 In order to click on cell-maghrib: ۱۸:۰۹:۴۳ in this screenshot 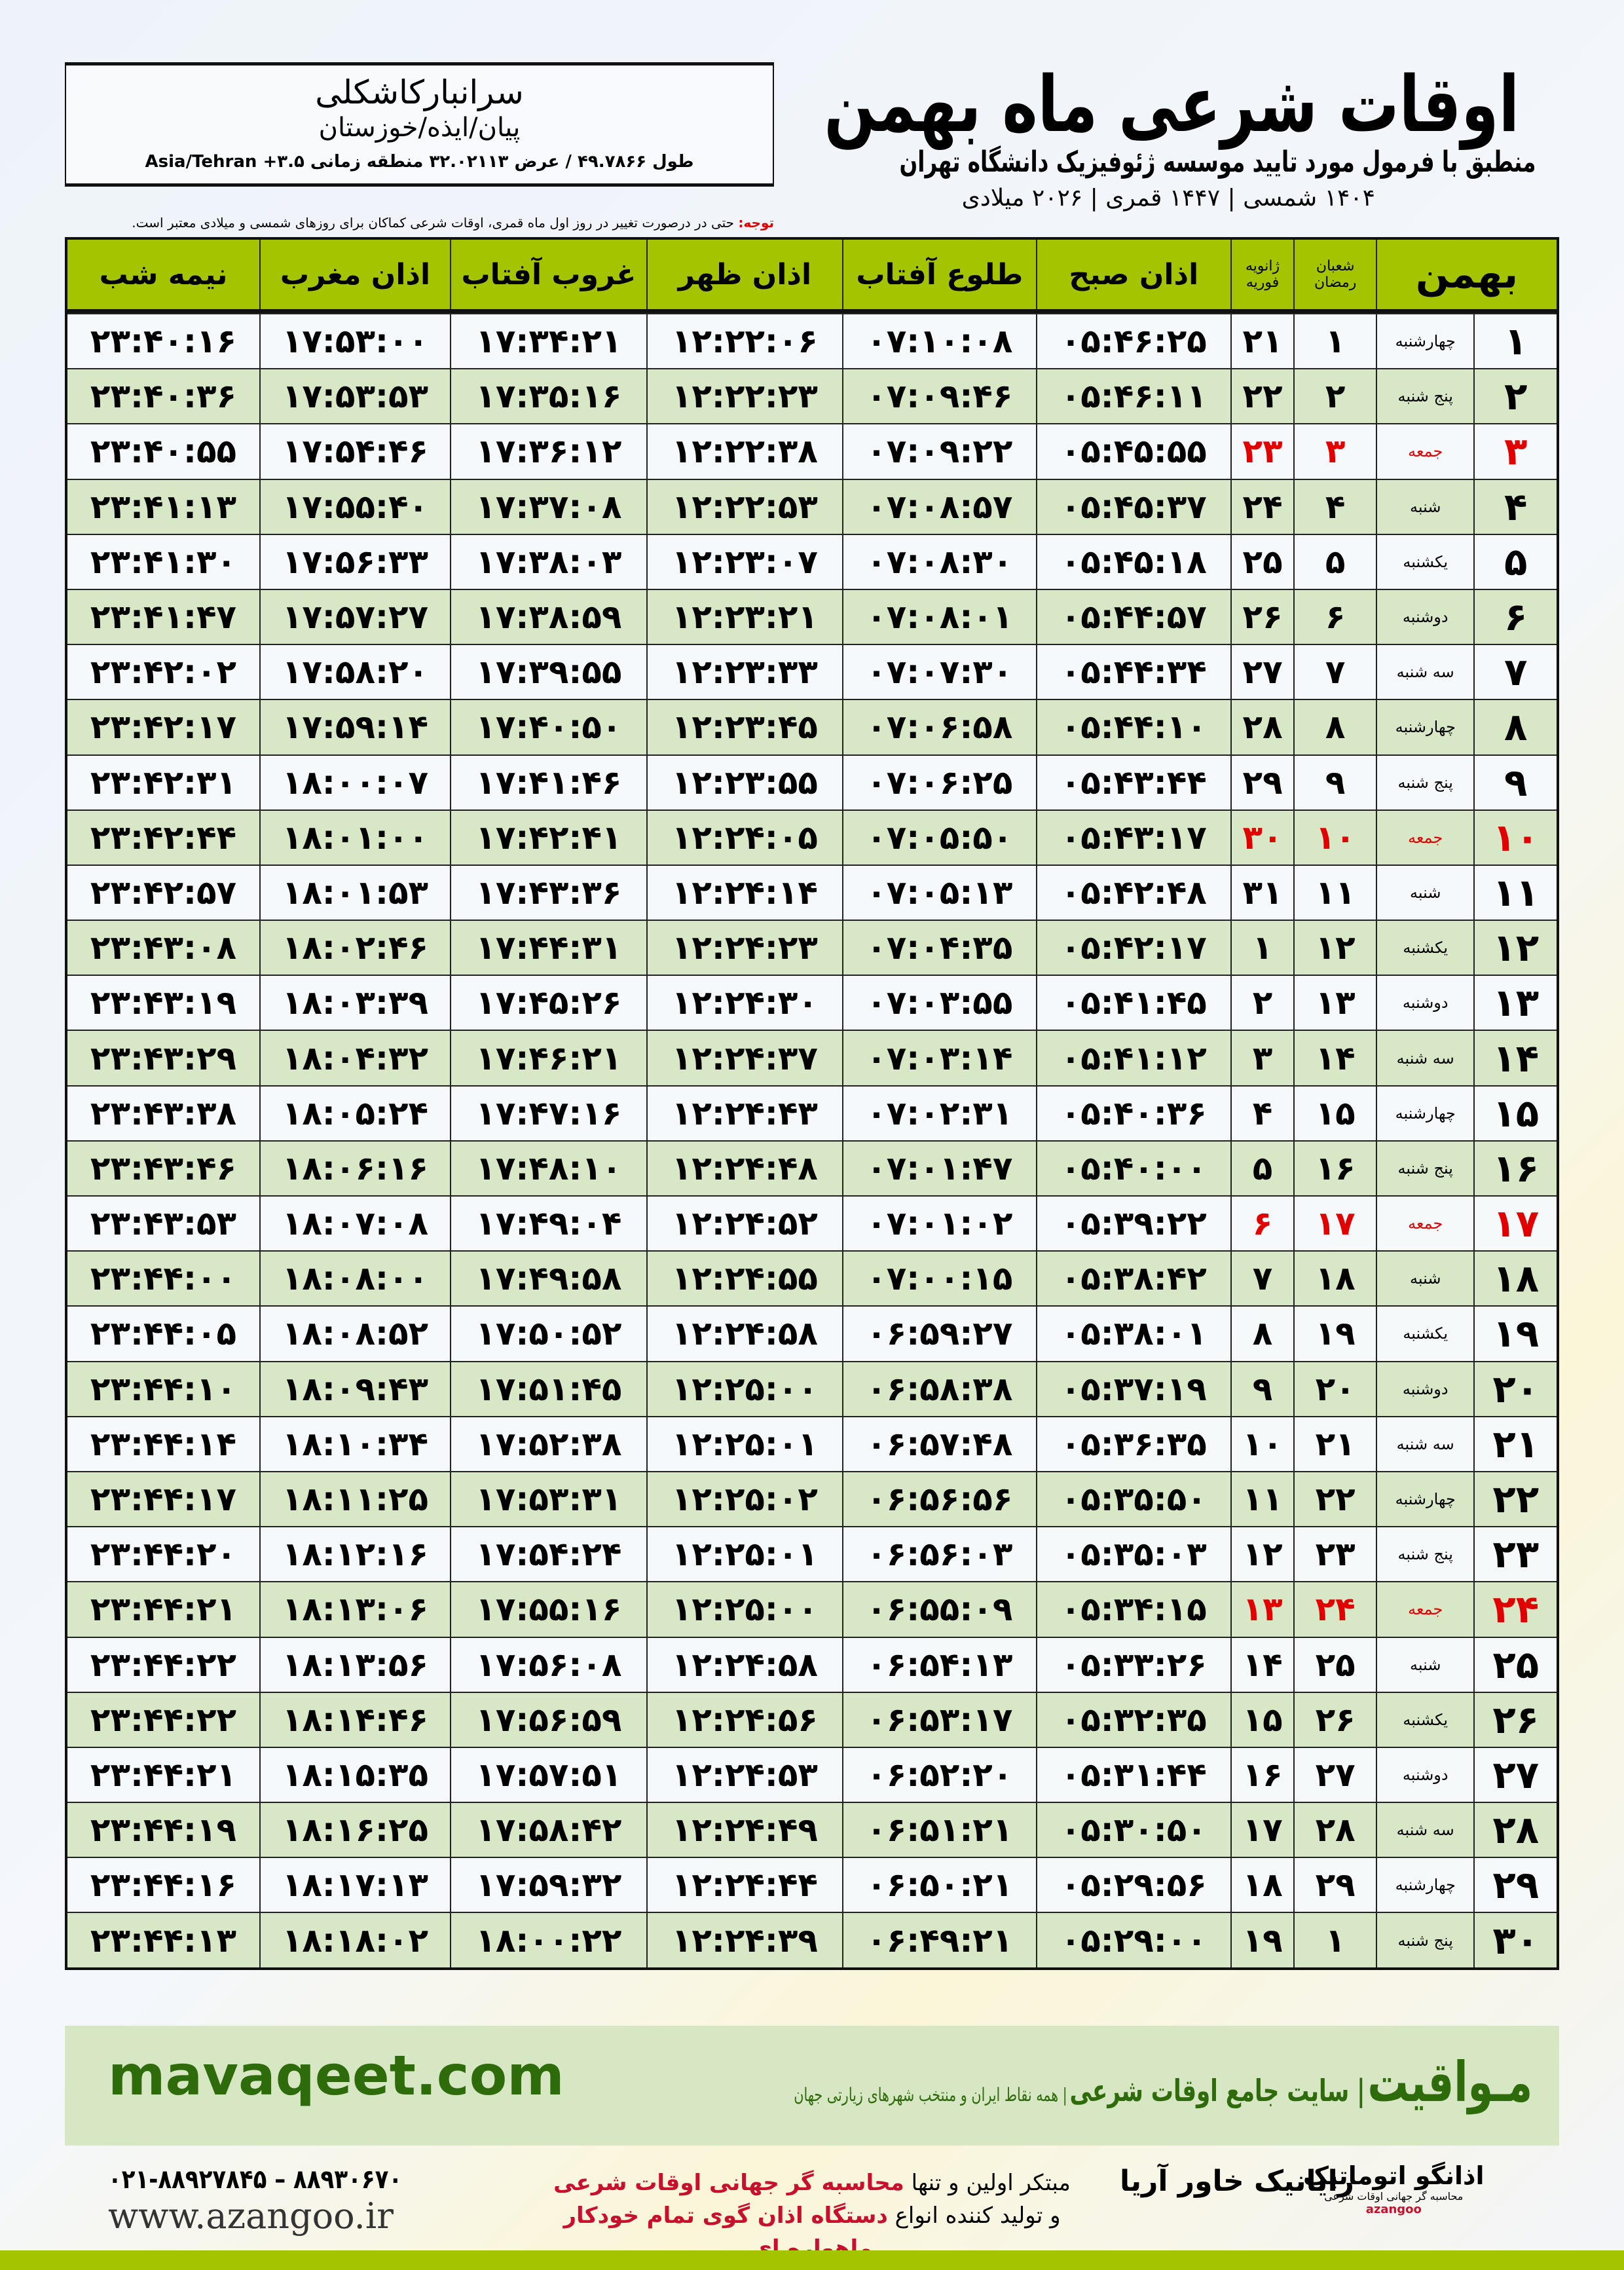, I will do `click(354, 1389)`.